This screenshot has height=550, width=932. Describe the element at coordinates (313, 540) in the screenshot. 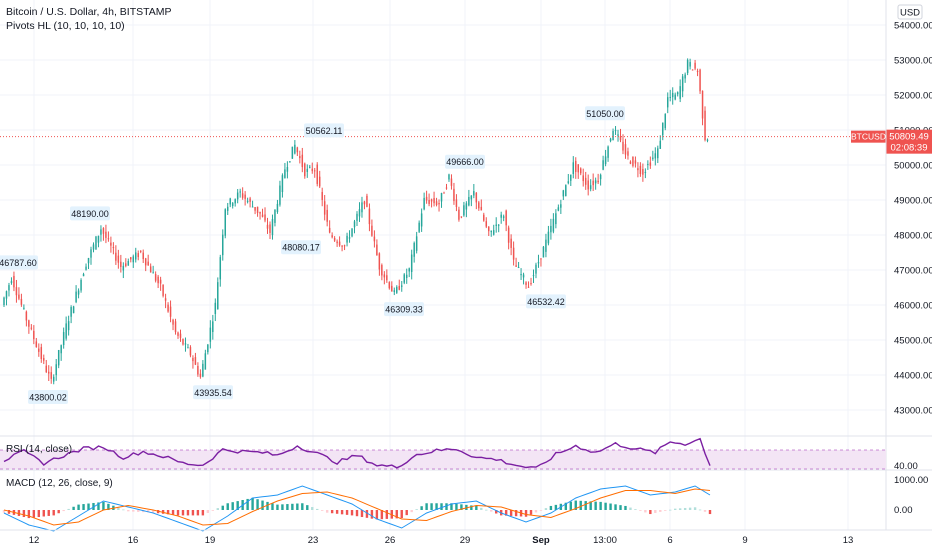

I see `time-tick: 23` at that location.